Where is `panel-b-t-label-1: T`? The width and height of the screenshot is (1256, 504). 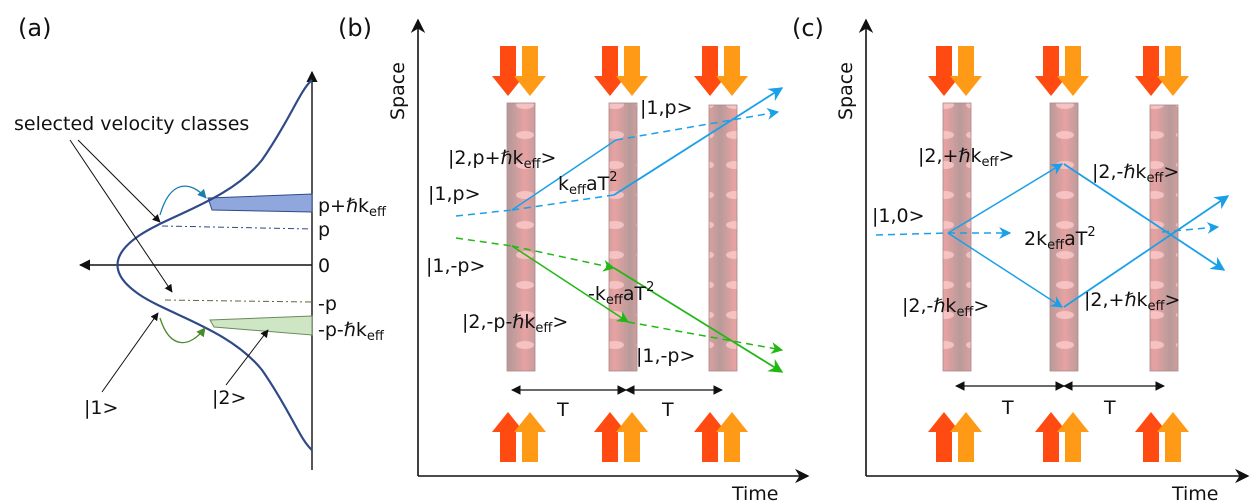 panel-b-t-label-1: T is located at coordinates (562, 410).